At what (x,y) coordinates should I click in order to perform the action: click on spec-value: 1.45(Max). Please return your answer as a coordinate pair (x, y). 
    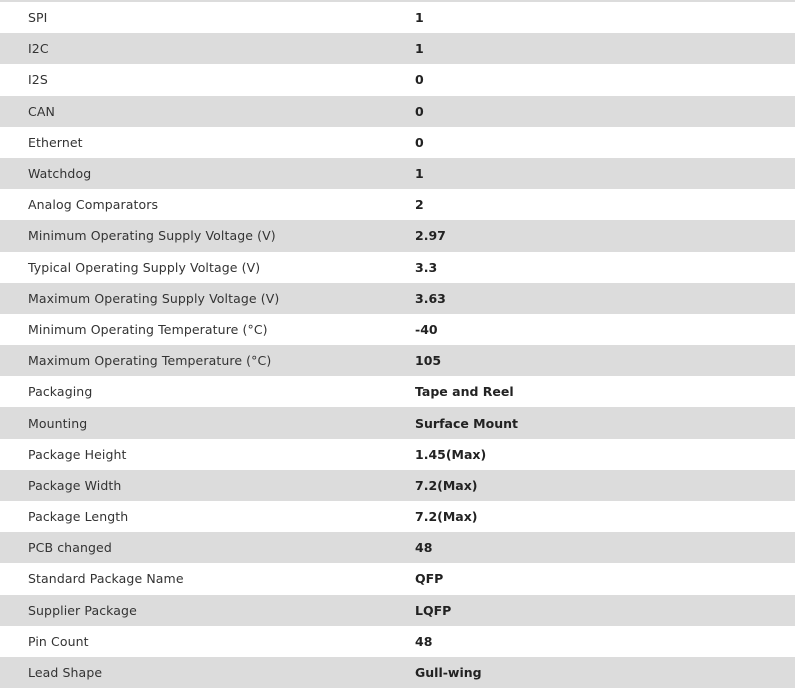
    Looking at the image, I should click on (451, 454).